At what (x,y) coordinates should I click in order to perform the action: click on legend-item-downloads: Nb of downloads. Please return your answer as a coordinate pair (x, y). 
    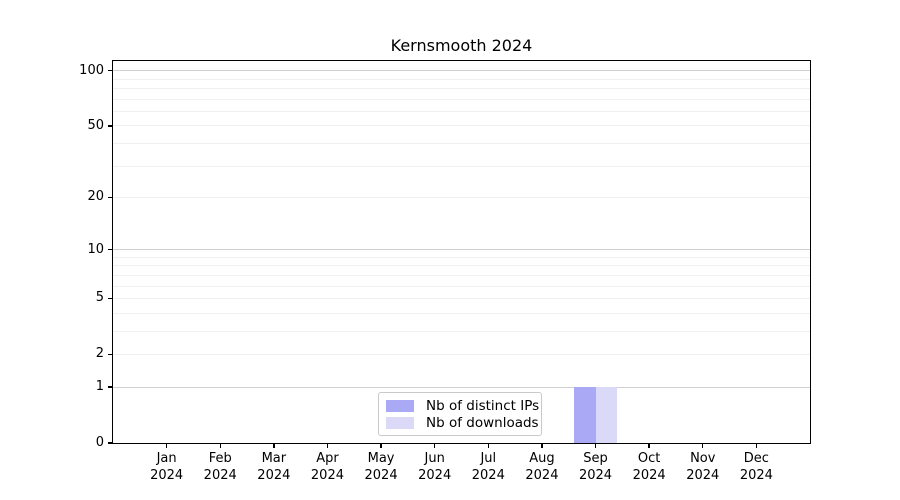
    Looking at the image, I should click on (462, 423).